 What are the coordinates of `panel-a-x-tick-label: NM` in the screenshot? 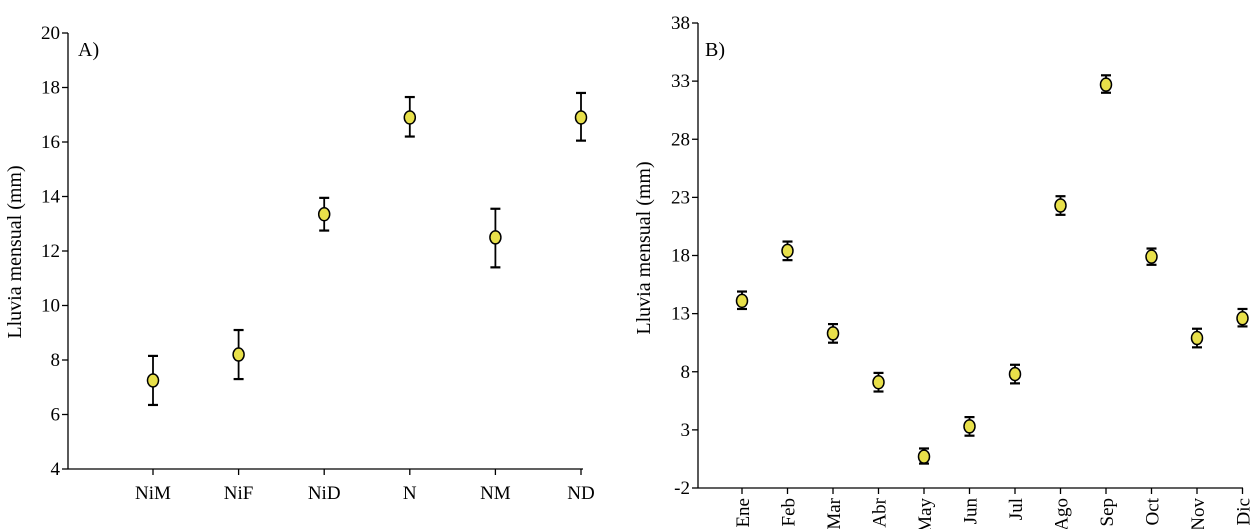 It's located at (495, 493).